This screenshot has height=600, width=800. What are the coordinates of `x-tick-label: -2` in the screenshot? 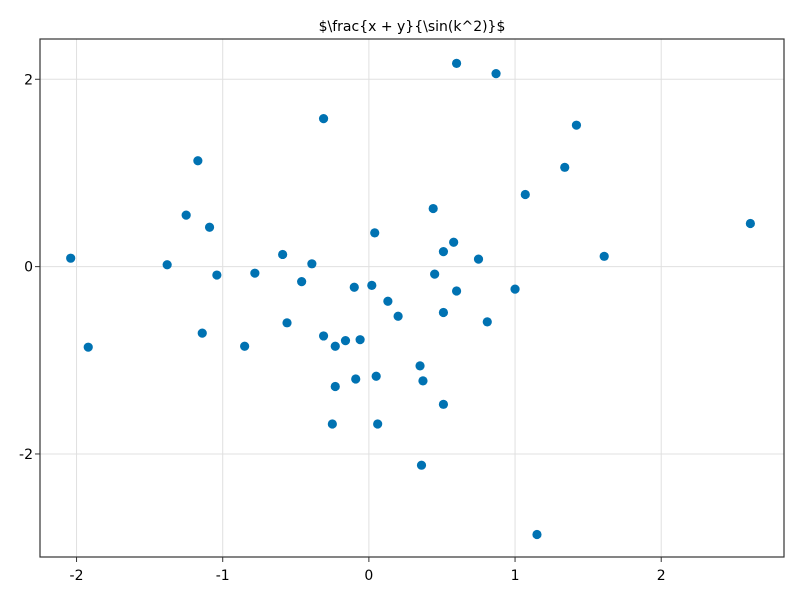 It's located at (77, 576).